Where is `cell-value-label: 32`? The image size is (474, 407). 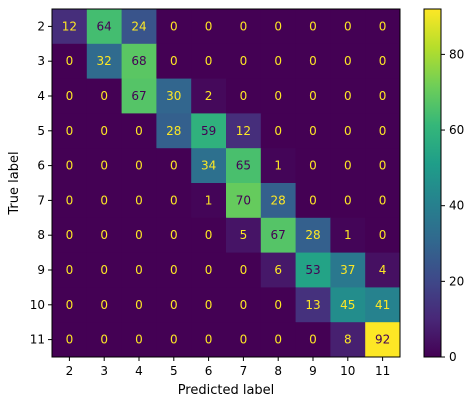
cell-value-label: 32 is located at coordinates (104, 61).